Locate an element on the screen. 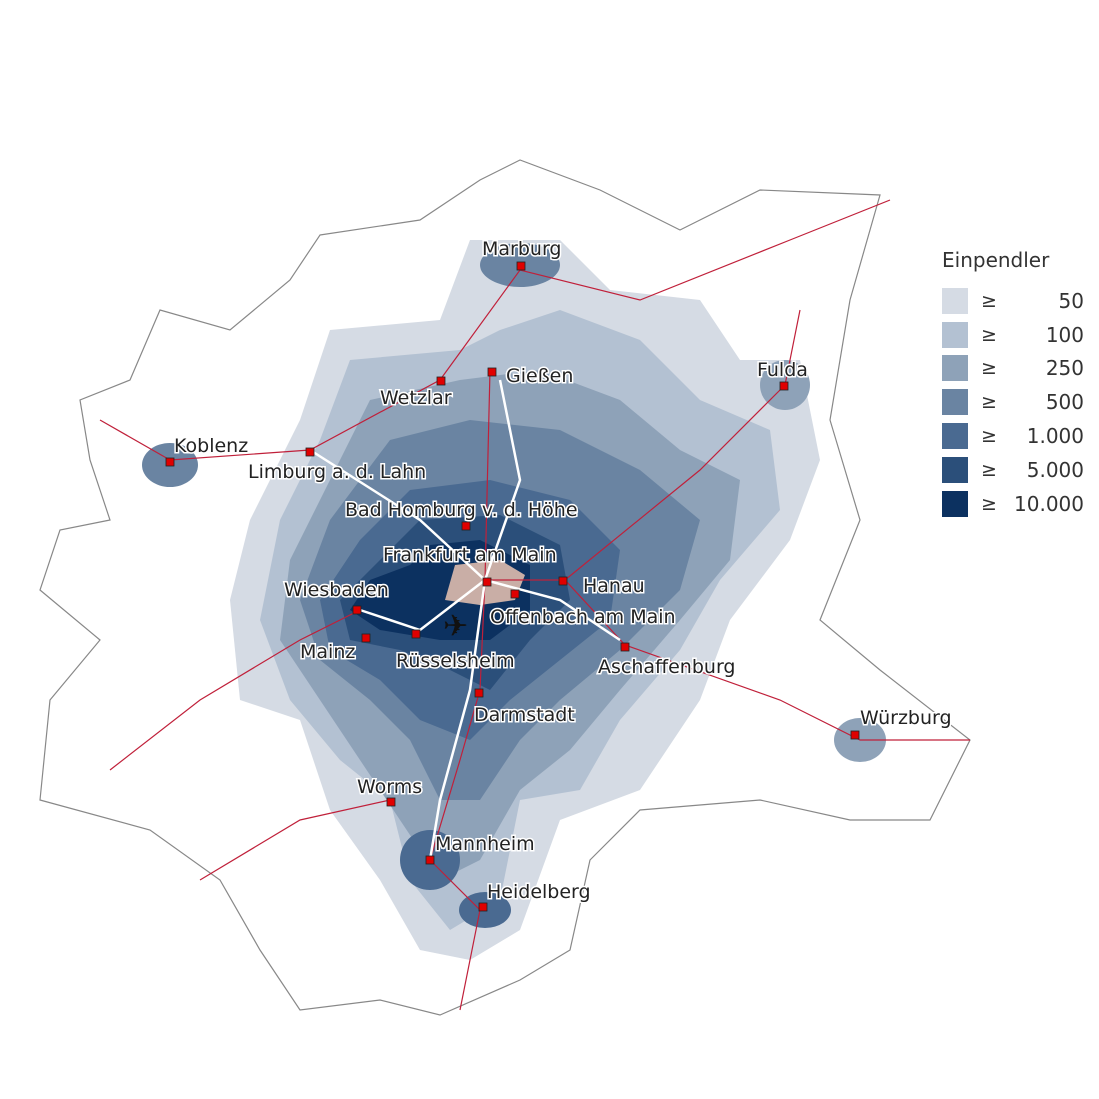 This screenshot has width=1099, height=1099. legend-value: 250 is located at coordinates (1064, 368).